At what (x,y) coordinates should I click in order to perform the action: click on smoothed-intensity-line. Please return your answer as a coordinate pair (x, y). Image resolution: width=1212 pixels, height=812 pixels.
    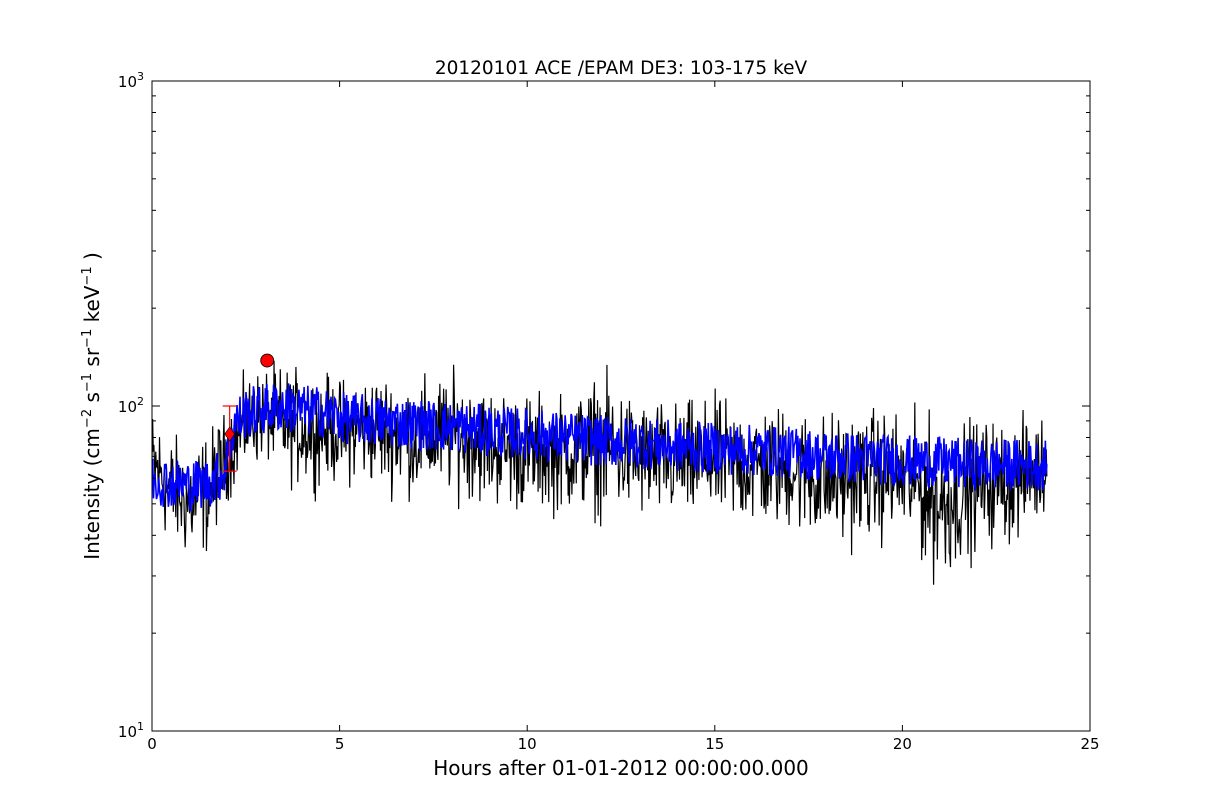
    Looking at the image, I should click on (600, 447).